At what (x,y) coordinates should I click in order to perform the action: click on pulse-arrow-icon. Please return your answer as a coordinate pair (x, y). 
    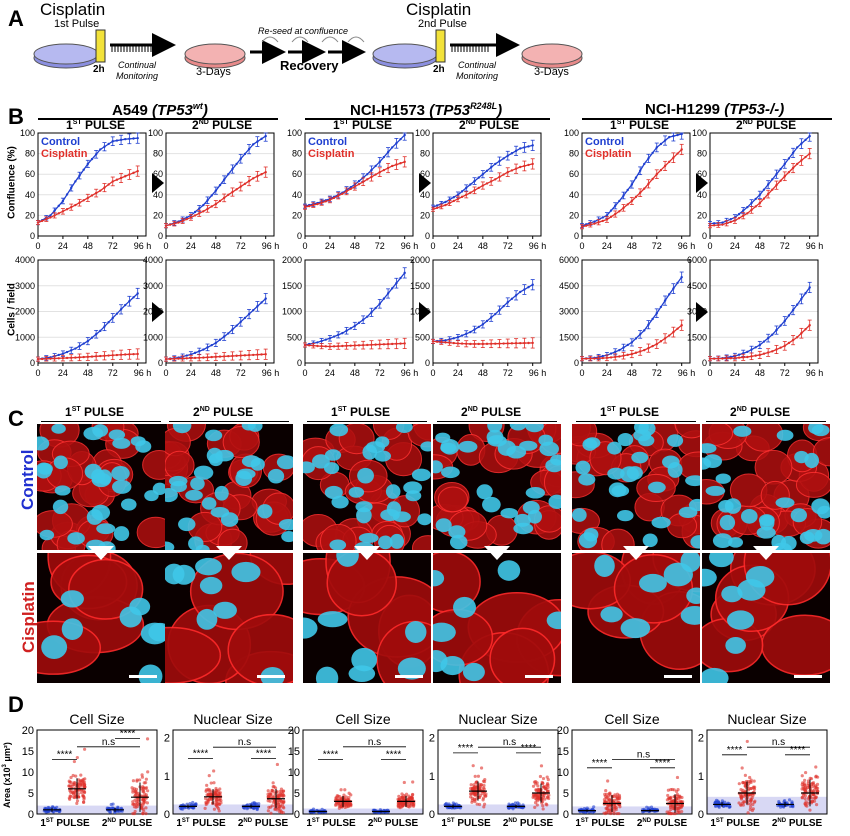
    Looking at the image, I should click on (702, 312).